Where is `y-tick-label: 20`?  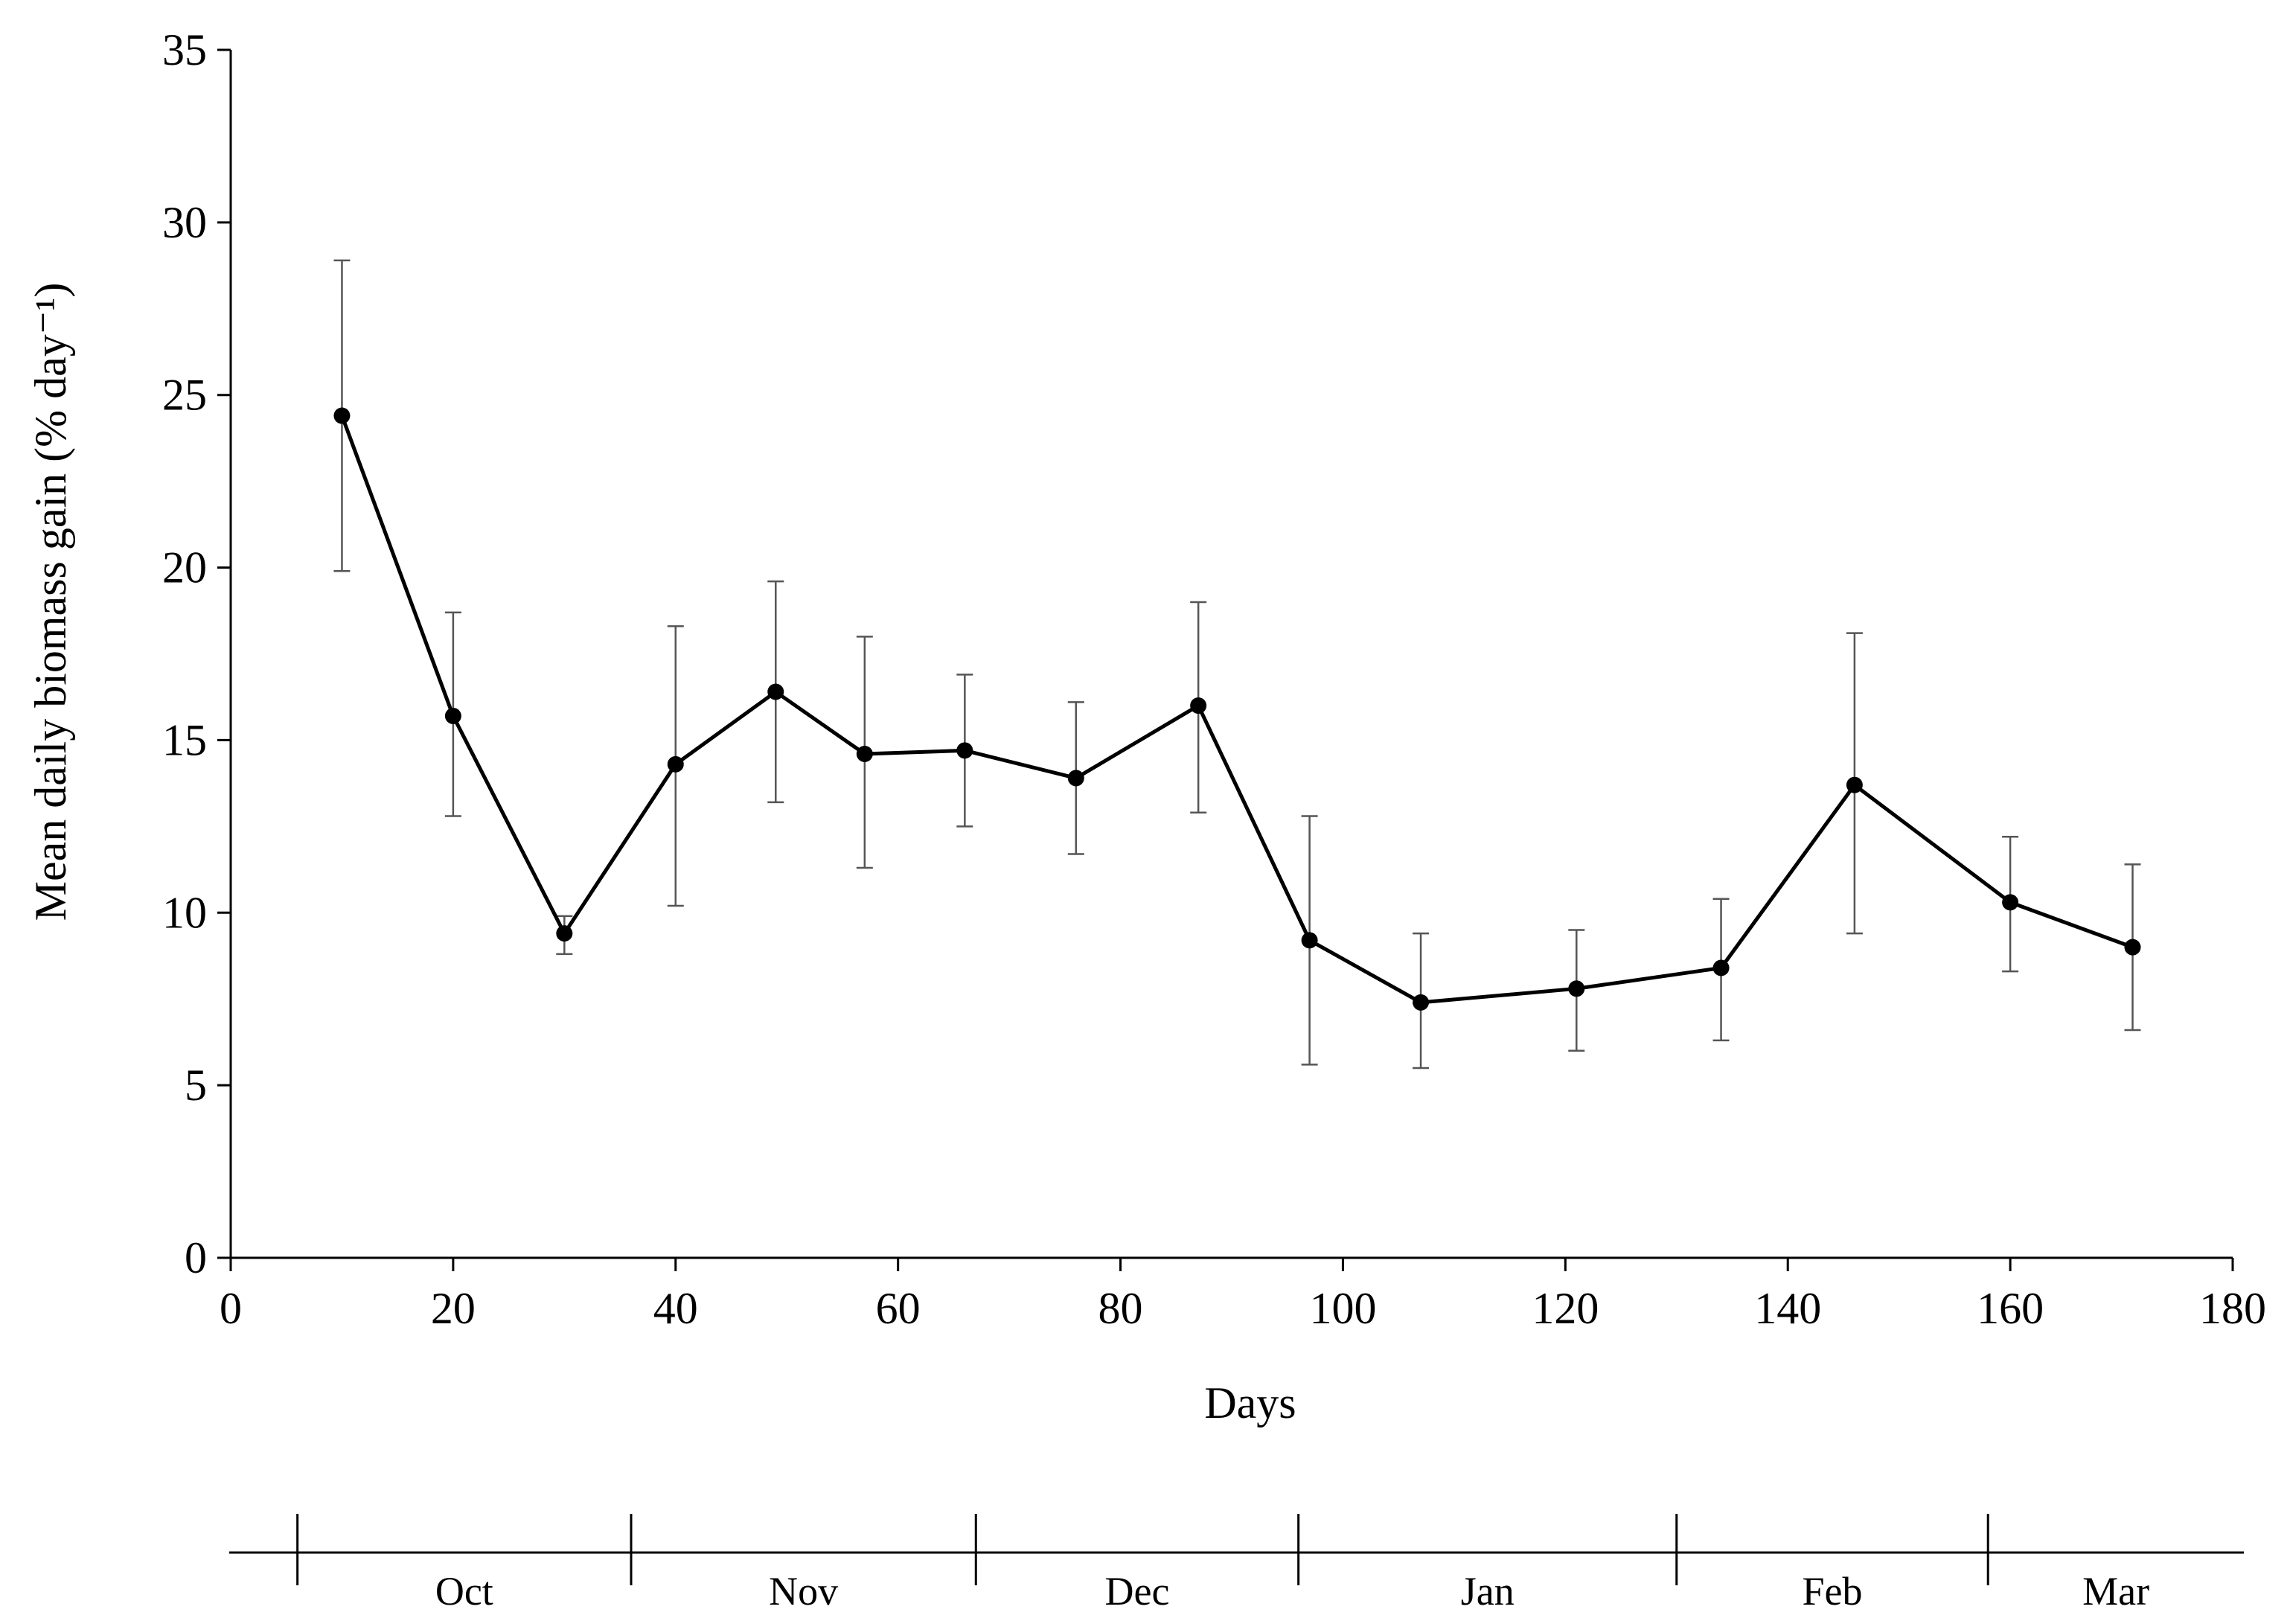 y-tick-label: 20 is located at coordinates (184, 567).